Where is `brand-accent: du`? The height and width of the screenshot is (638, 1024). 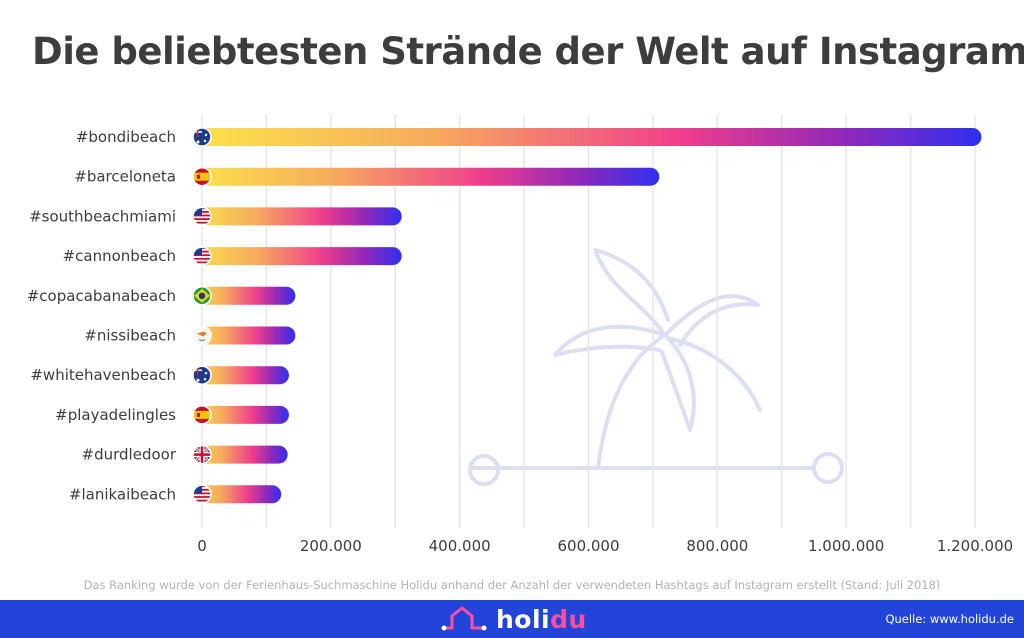 brand-accent: du is located at coordinates (568, 619).